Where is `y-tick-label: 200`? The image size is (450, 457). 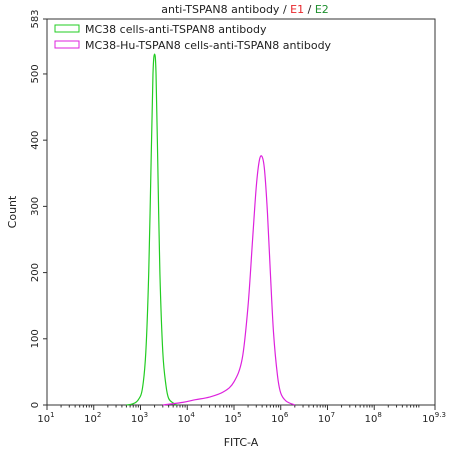 y-tick-label: 200 is located at coordinates (35, 272).